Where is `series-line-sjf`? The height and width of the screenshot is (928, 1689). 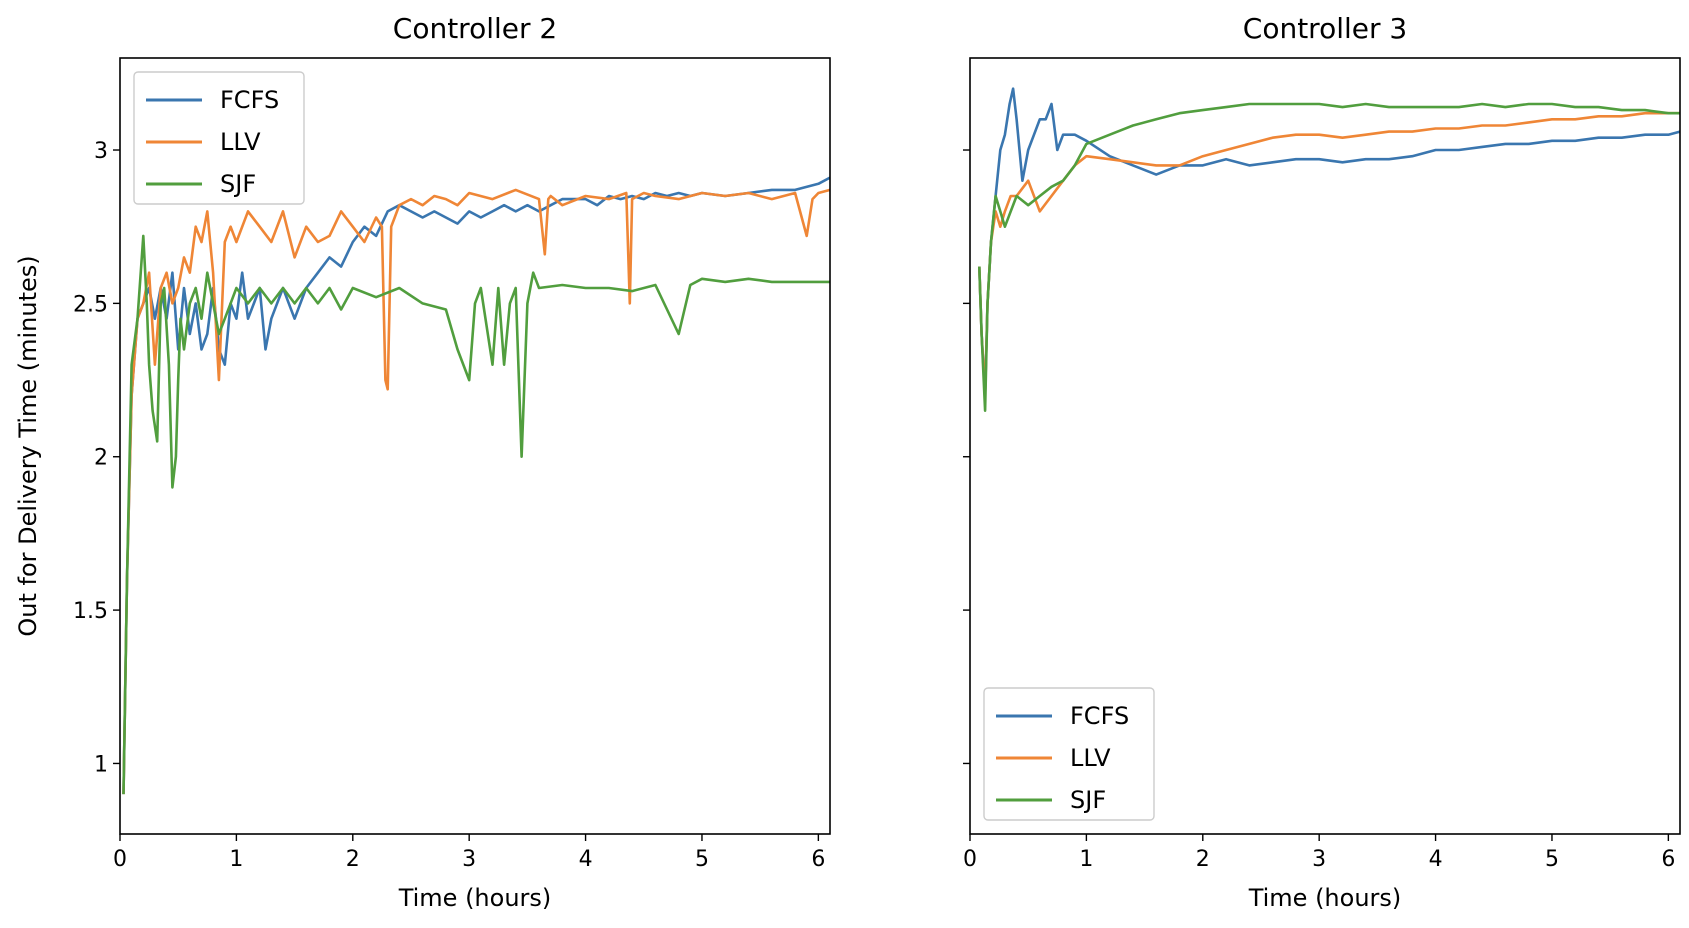 series-line-sjf is located at coordinates (1329, 257).